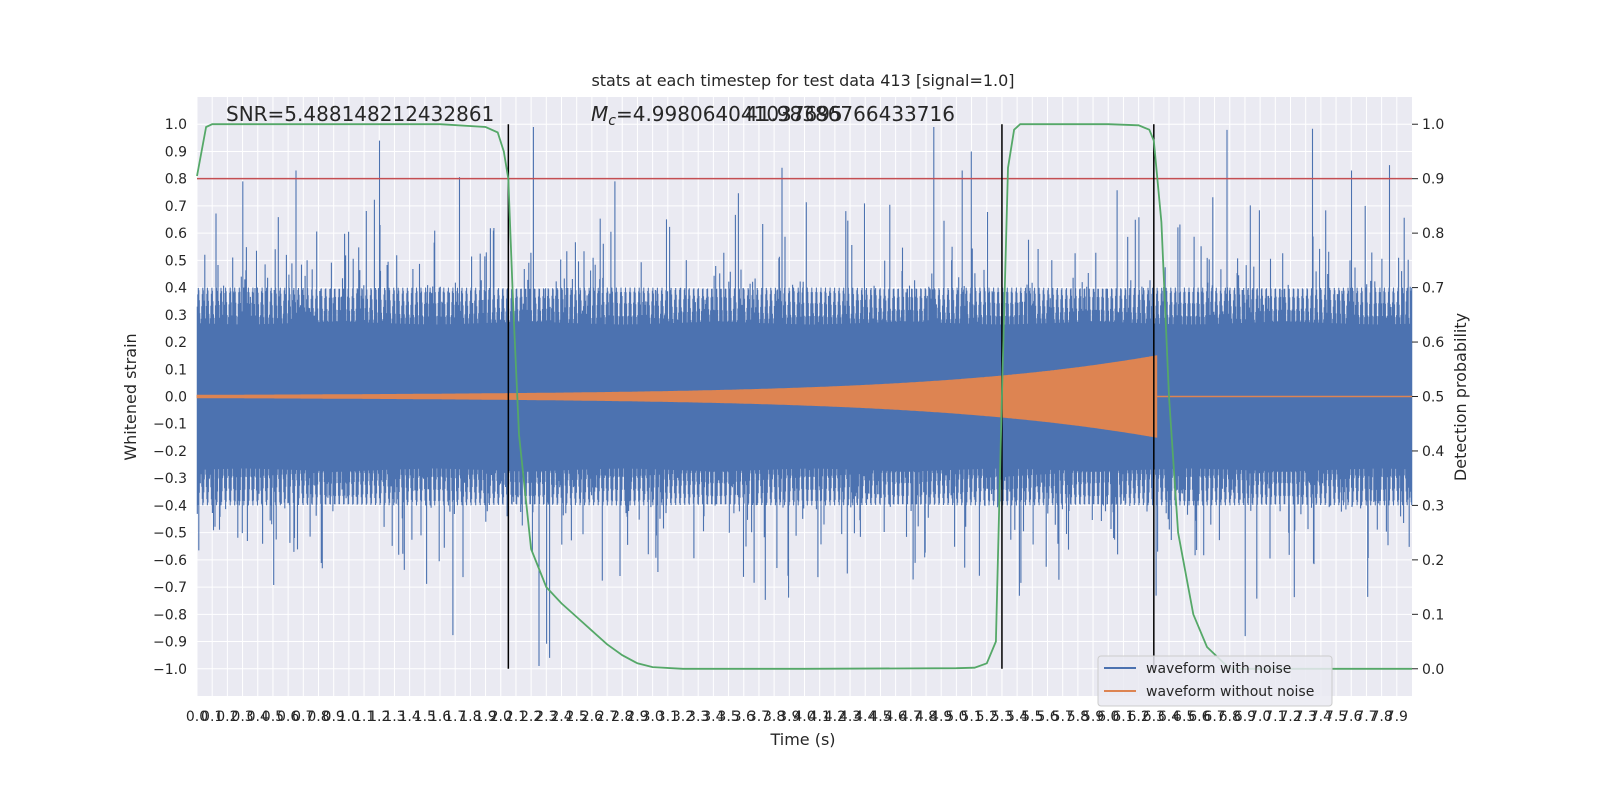 This screenshot has width=1600, height=800. Describe the element at coordinates (1047, 717) in the screenshot. I see `x-tick-label: 5.6` at that location.